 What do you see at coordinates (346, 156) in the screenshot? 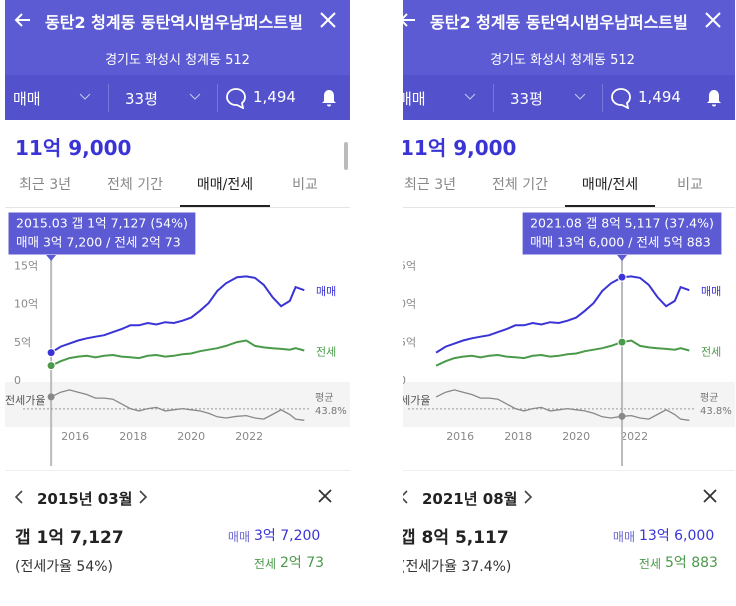
I see `scrollbar` at bounding box center [346, 156].